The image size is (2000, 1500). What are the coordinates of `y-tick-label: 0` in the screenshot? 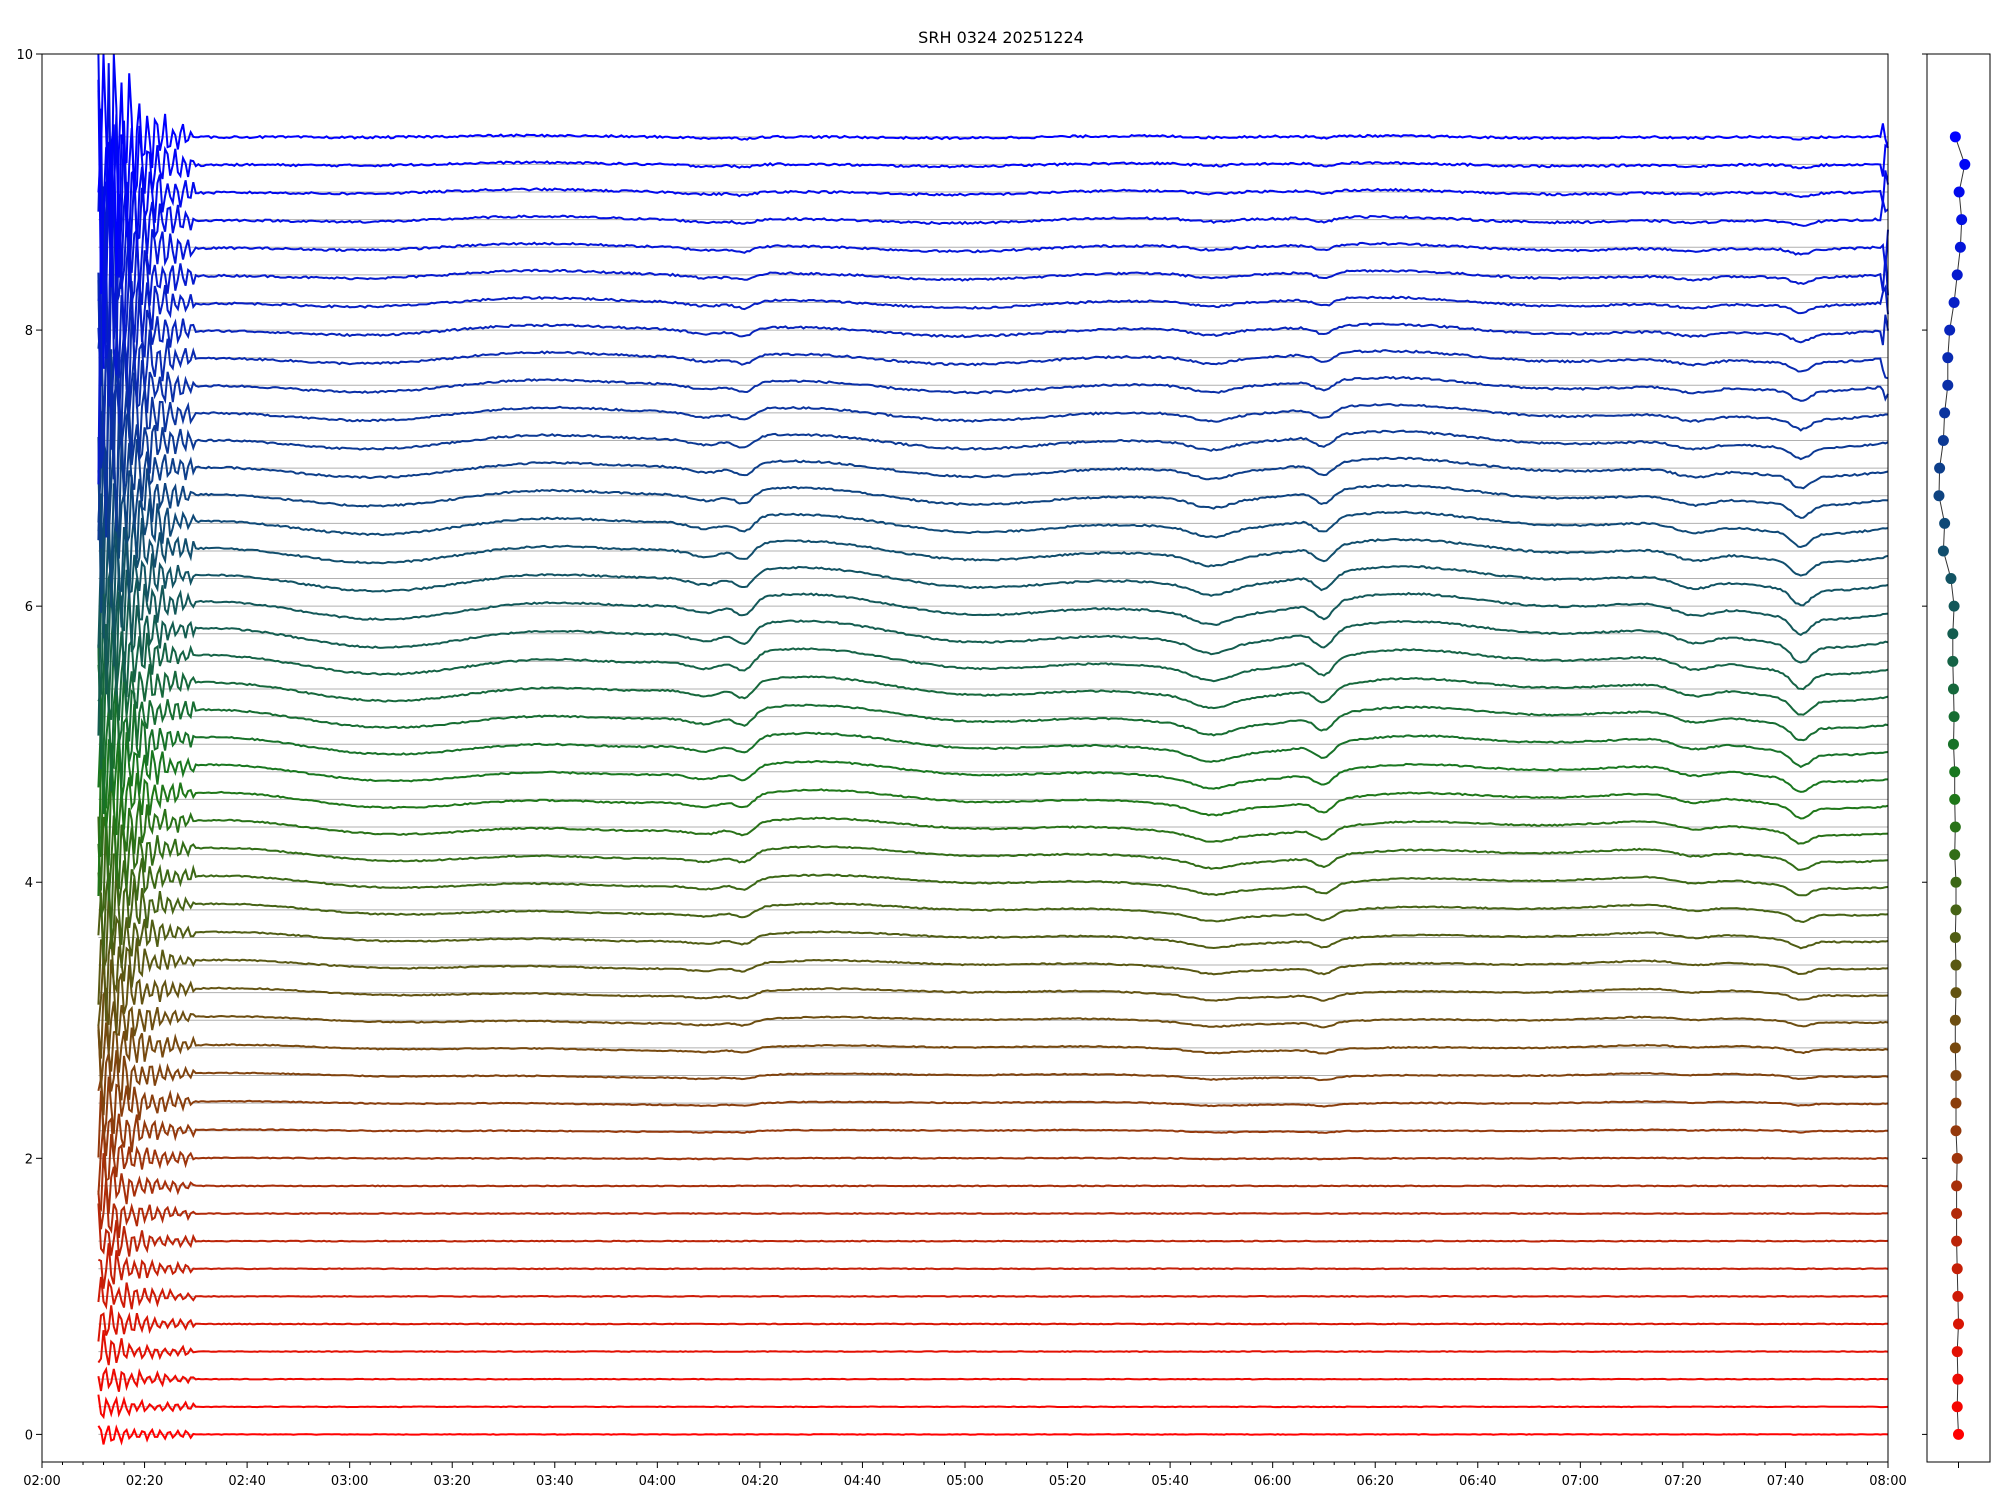 It's located at (29, 1435).